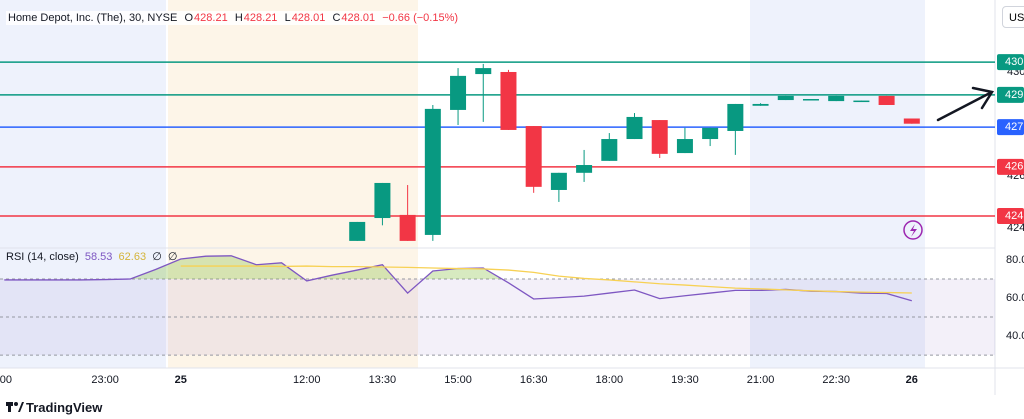  I want to click on x-tick-label: 18:00, so click(610, 380).